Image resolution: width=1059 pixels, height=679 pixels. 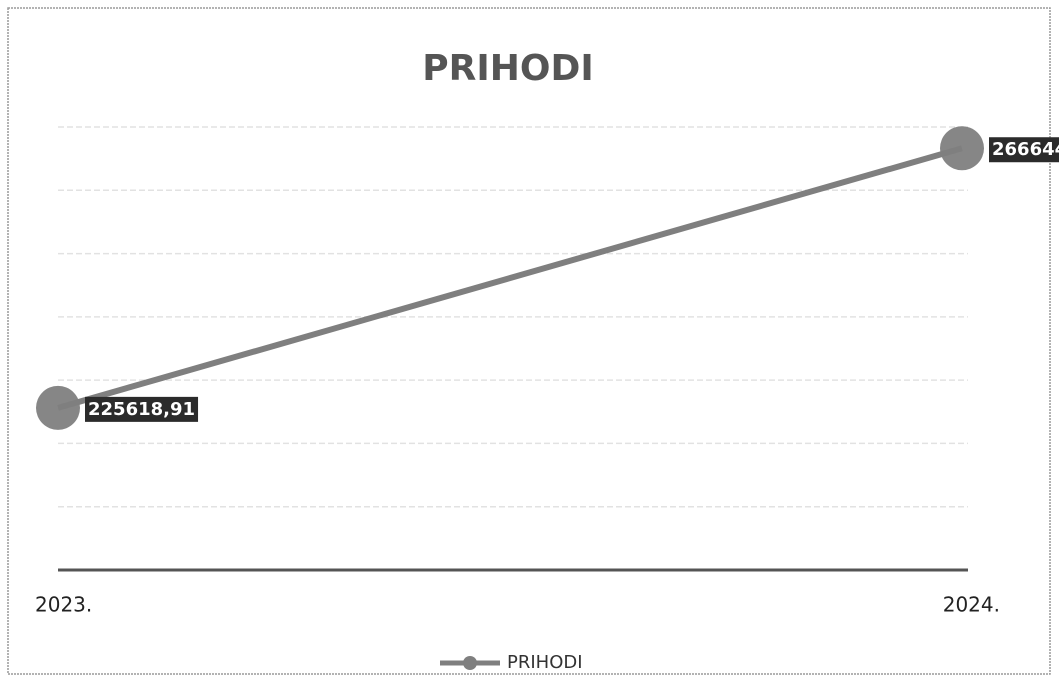 What do you see at coordinates (63, 605) in the screenshot?
I see `x-tick-label: 2023.` at bounding box center [63, 605].